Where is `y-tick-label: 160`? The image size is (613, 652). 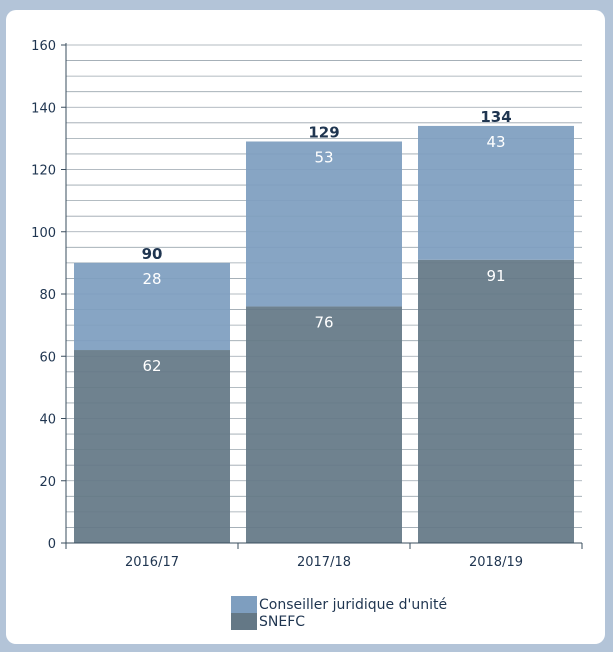
y-tick-label: 160 is located at coordinates (43, 46).